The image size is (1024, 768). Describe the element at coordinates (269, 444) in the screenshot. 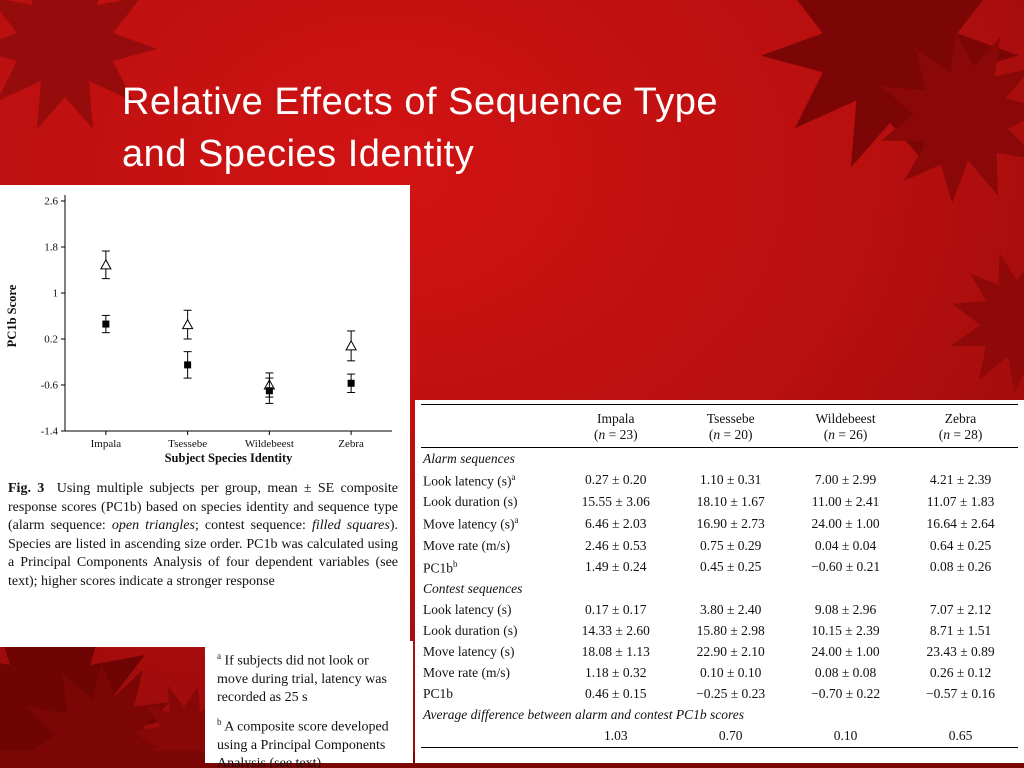

I see `svg-text: Wildebeest` at that location.